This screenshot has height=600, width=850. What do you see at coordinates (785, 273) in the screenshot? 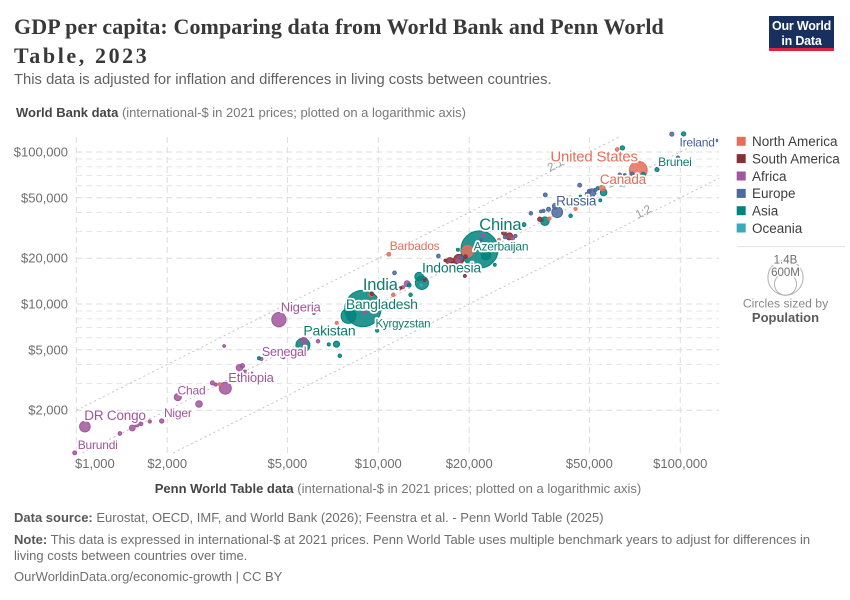
I see `svg-text: 600M` at bounding box center [785, 273].